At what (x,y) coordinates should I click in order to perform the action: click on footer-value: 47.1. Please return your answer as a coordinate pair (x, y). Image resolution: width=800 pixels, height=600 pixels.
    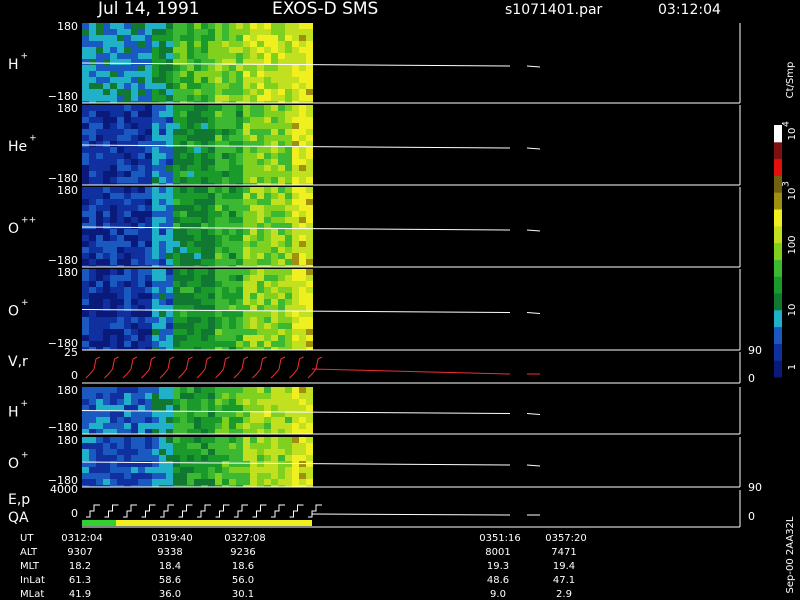
    Looking at the image, I should click on (564, 580).